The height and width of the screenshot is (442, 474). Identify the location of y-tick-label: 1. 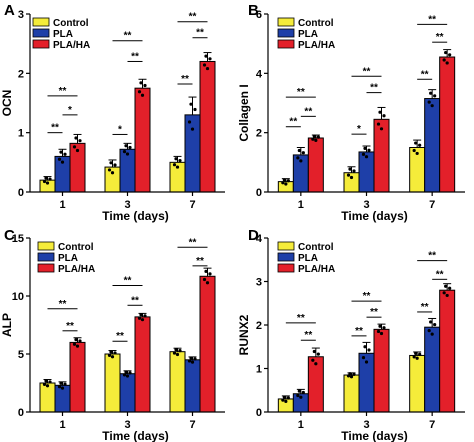
(21, 134).